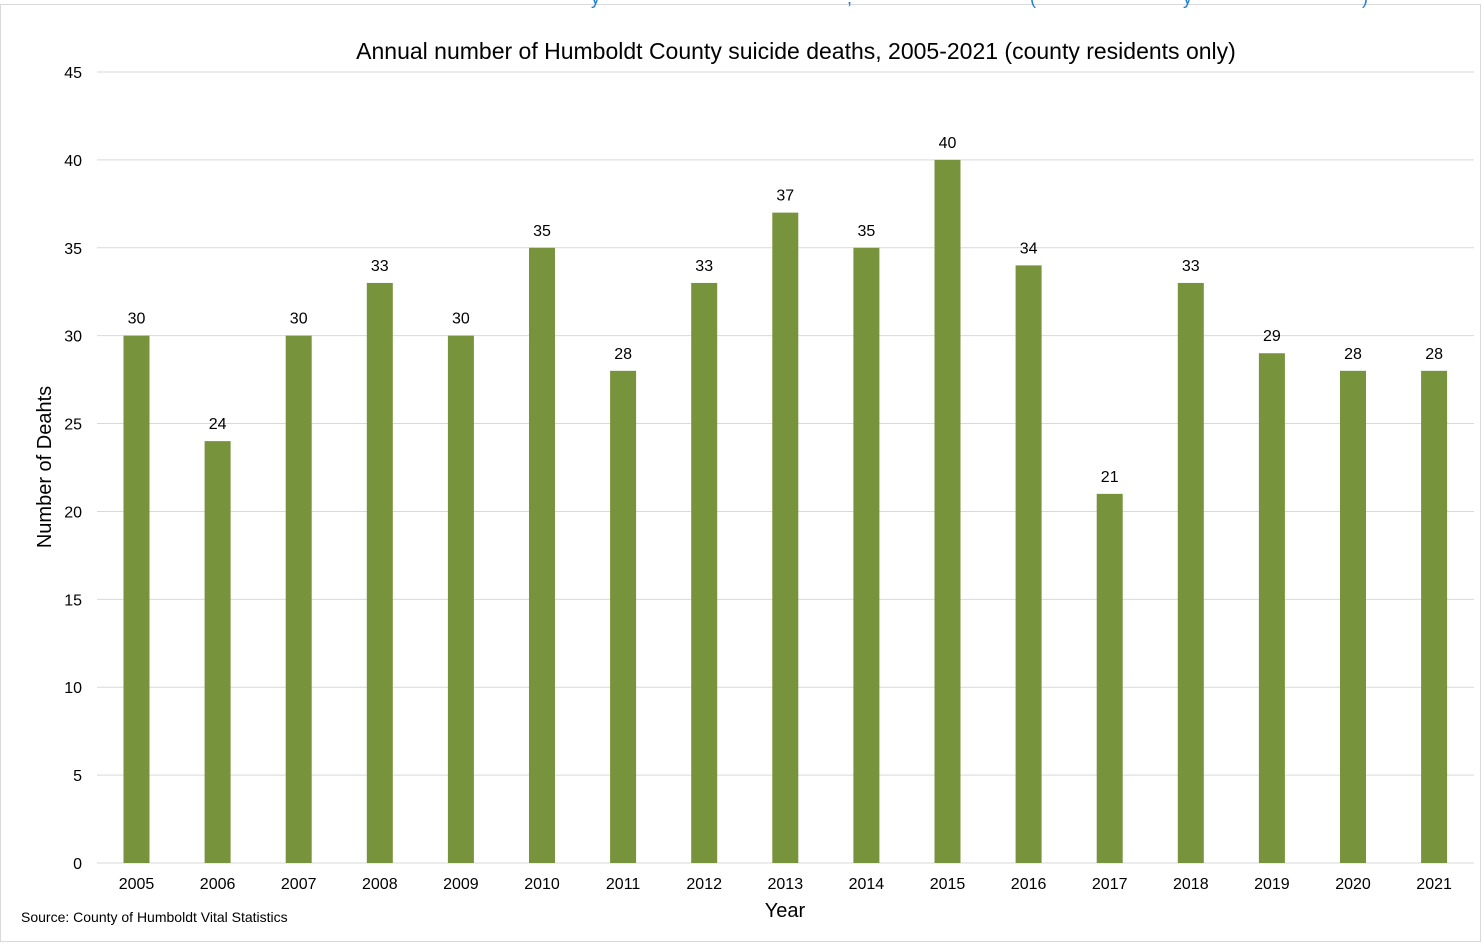 The image size is (1482, 948). I want to click on top-strip-fragment-4: y, so click(1187, 4).